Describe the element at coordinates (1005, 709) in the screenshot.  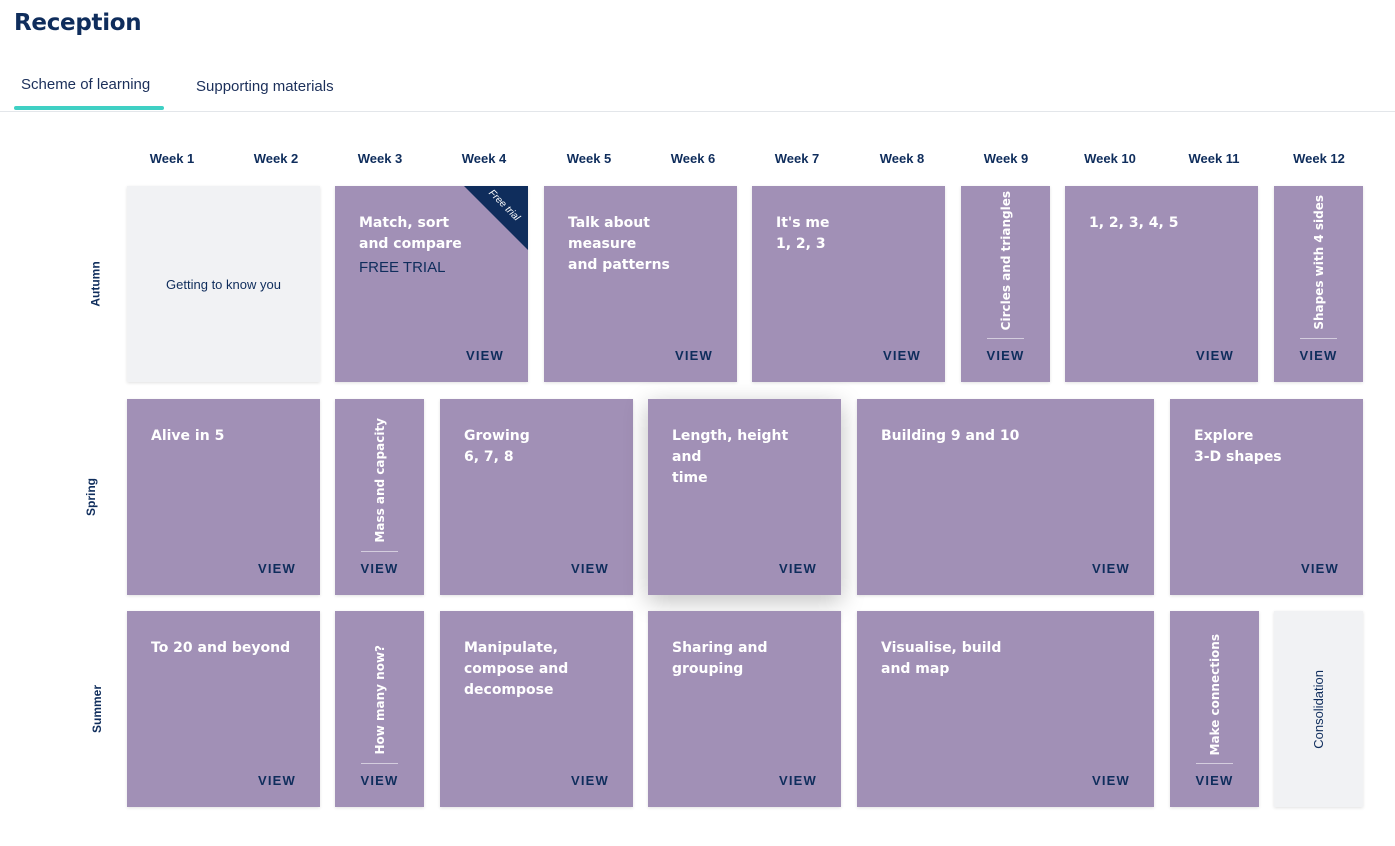
I see `card-visualise-build-map: Visualise, build and map VIEW` at that location.